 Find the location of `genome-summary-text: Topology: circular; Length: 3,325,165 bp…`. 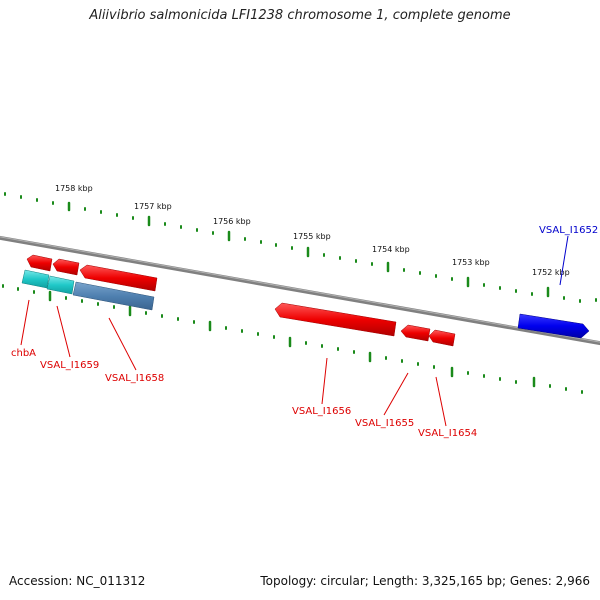

genome-summary-text: Topology: circular; Length: 3,325,165 bp… is located at coordinates (425, 581).